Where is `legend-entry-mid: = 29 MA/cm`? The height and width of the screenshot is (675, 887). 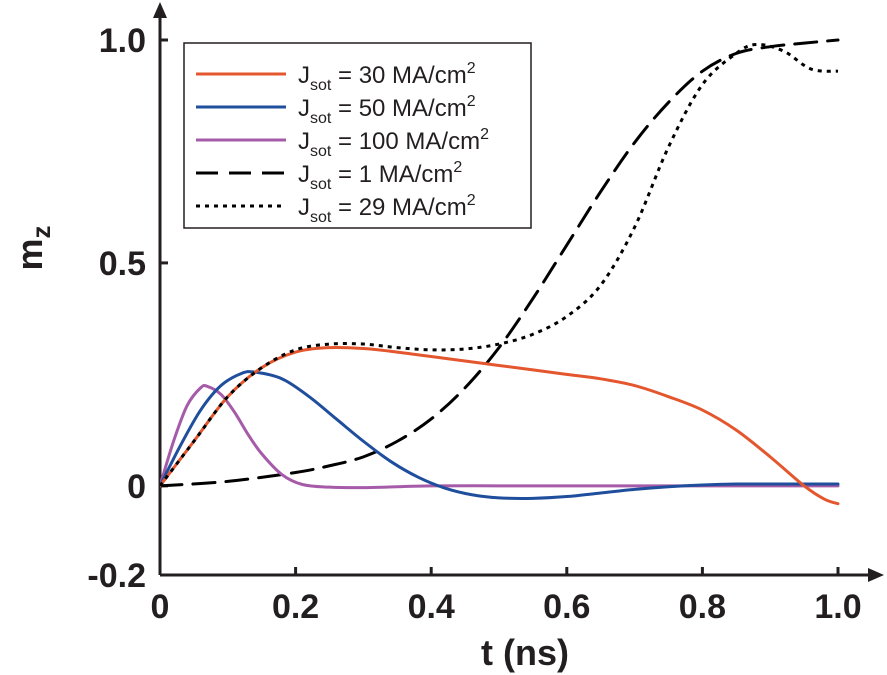
legend-entry-mid: = 29 MA/cm is located at coordinates (398, 207).